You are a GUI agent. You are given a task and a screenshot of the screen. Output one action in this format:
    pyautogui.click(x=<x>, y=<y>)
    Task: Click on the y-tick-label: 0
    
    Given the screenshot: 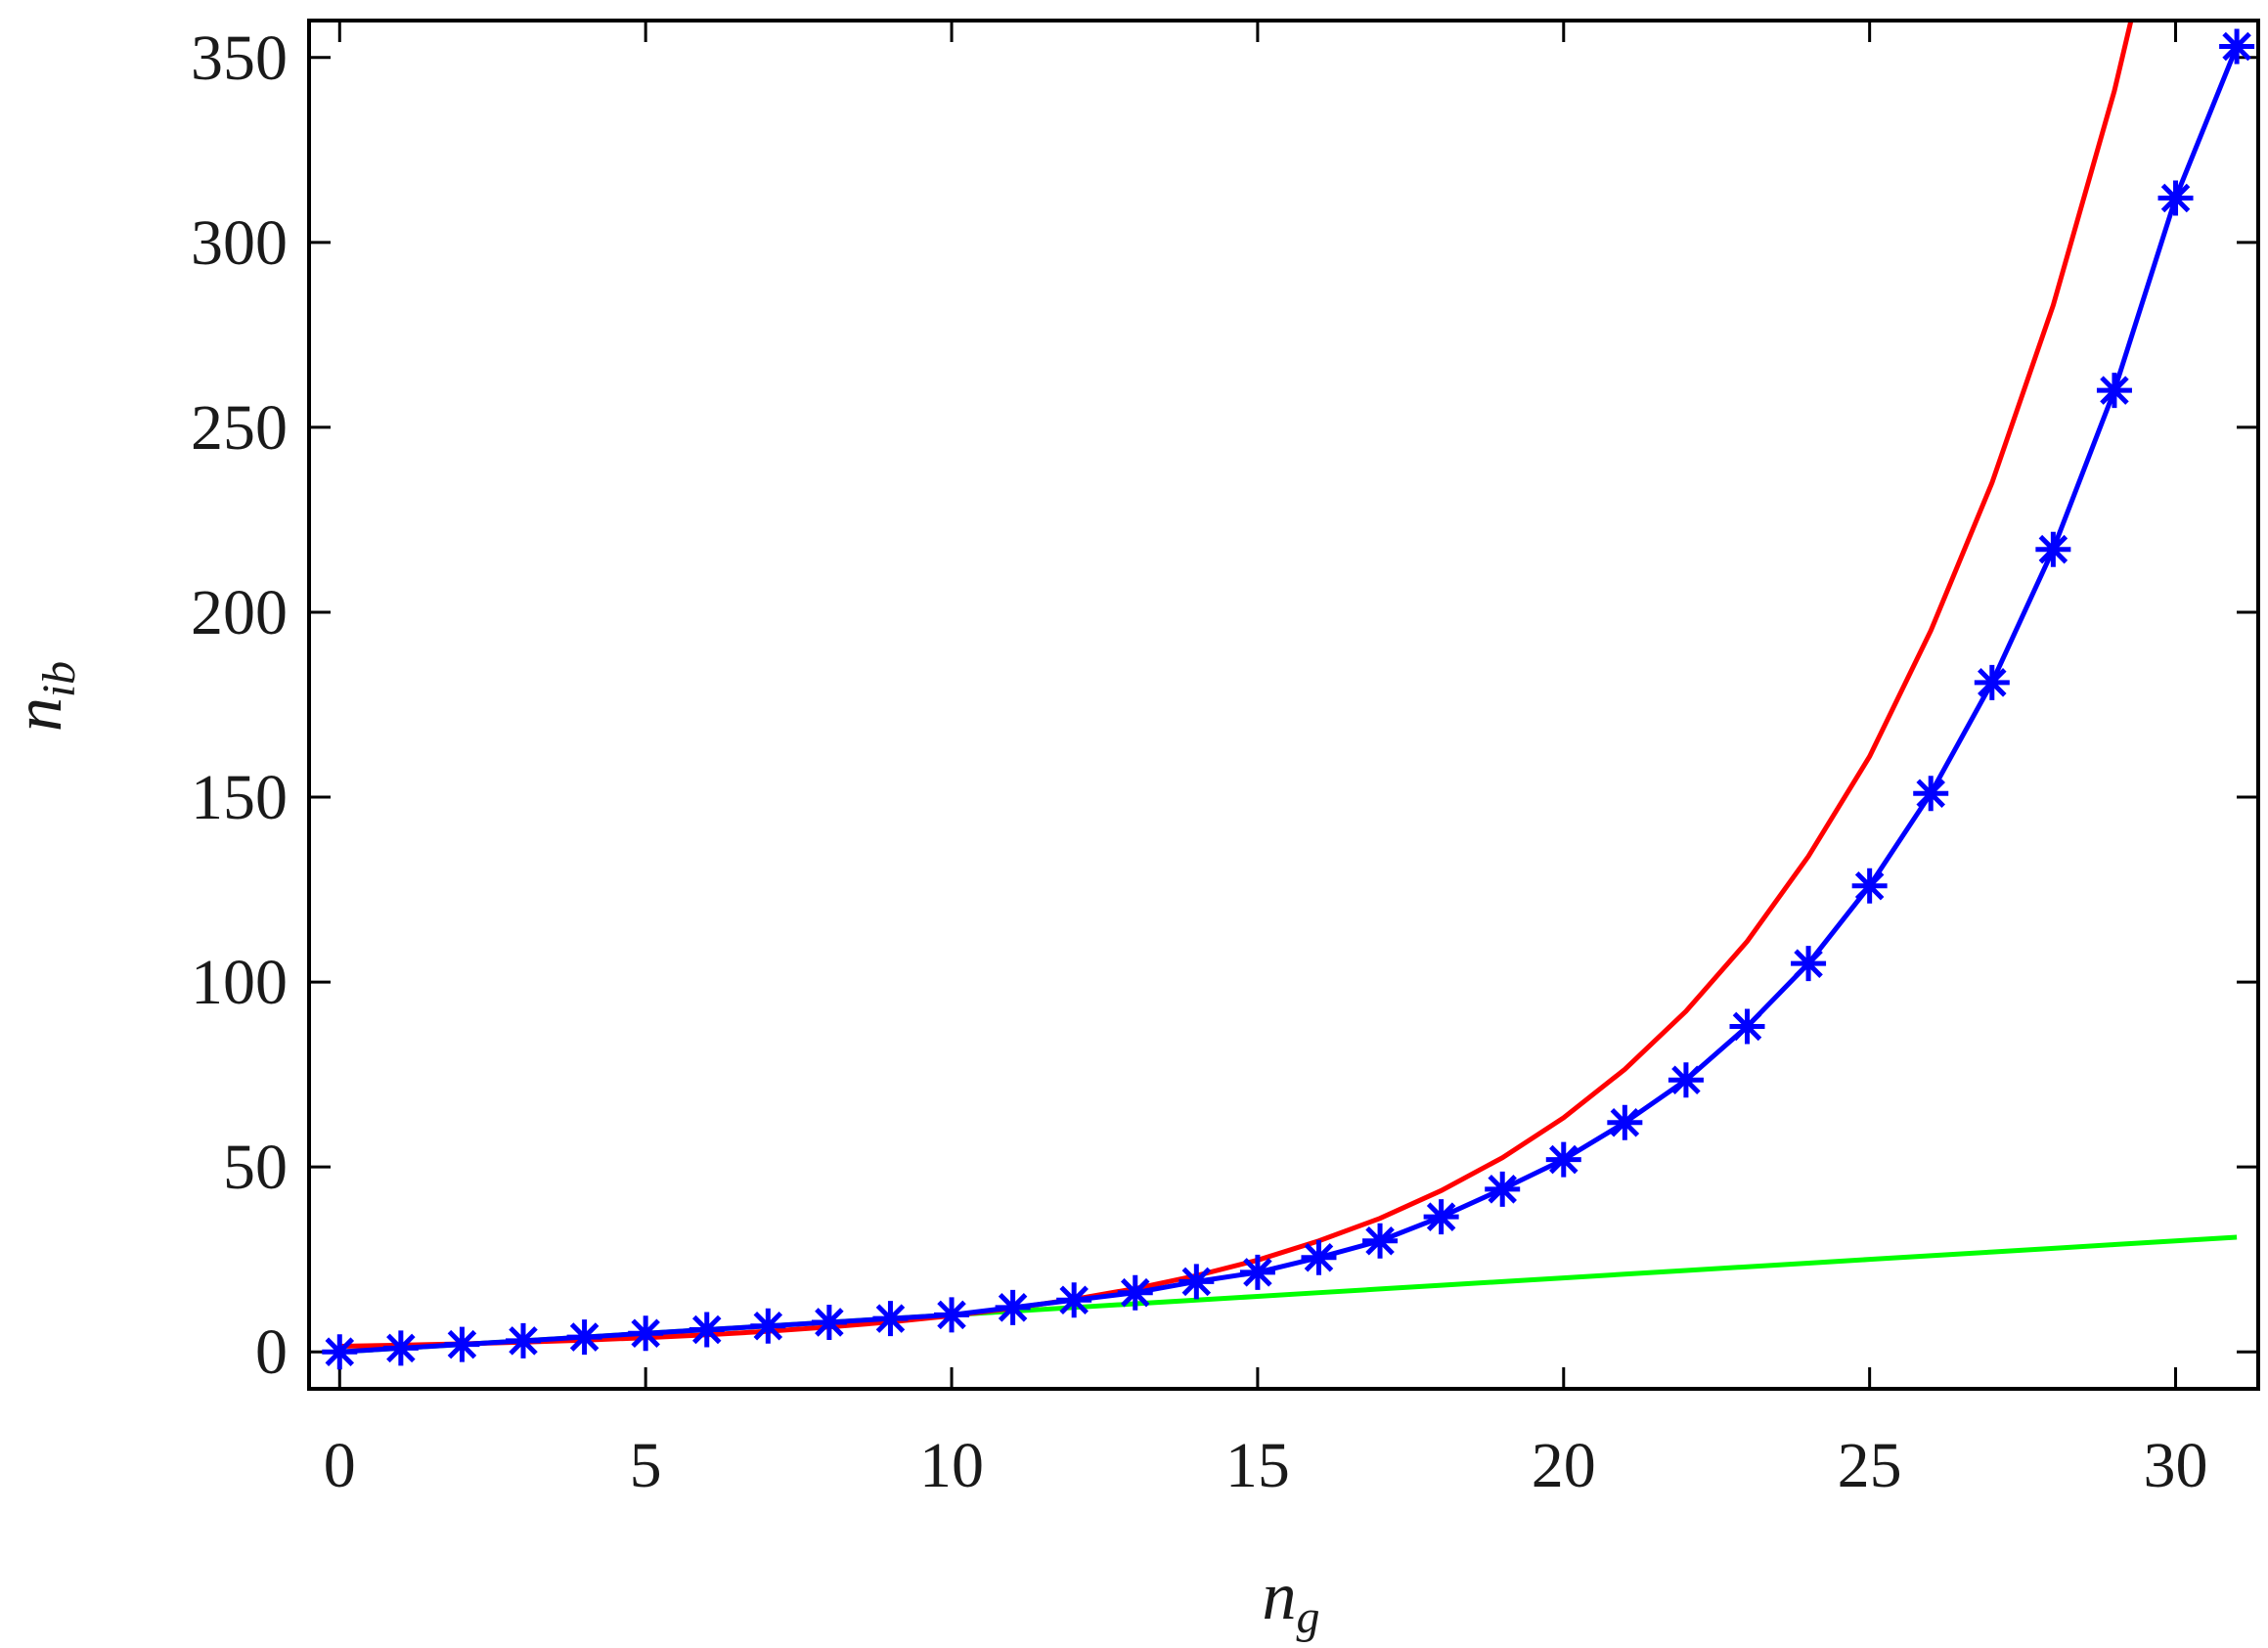 What is the action you would take?
    pyautogui.click(x=271, y=1352)
    